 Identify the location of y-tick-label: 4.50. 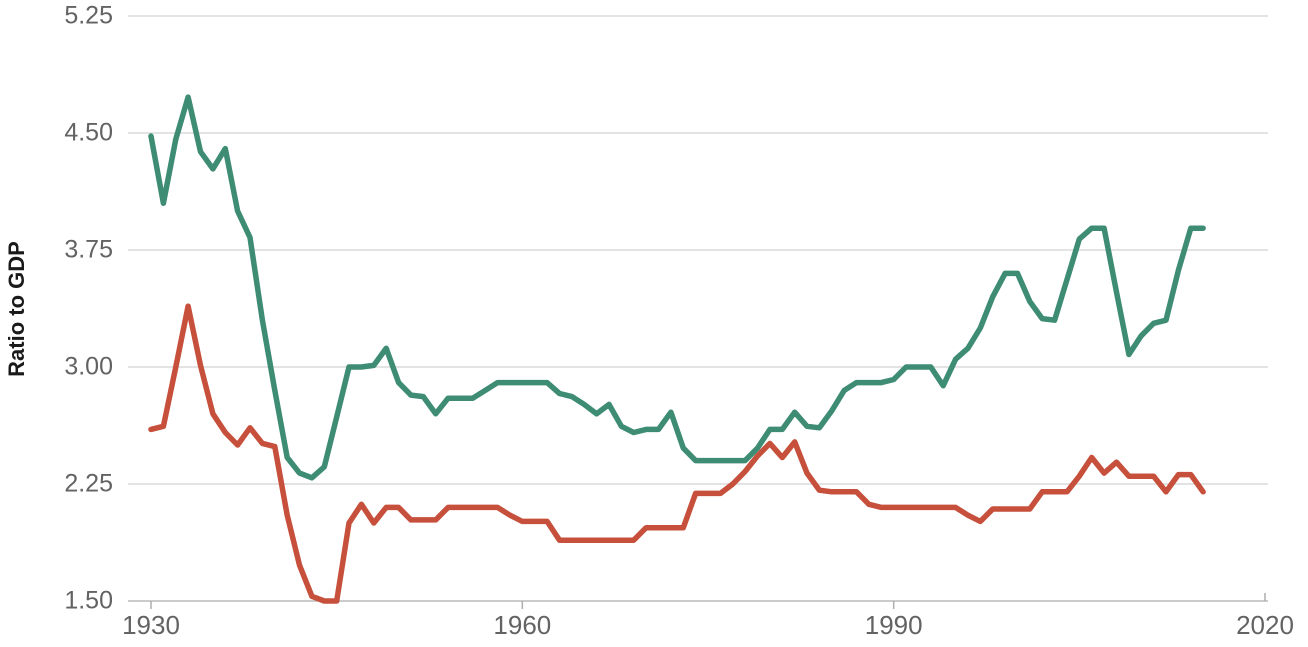
(88, 133).